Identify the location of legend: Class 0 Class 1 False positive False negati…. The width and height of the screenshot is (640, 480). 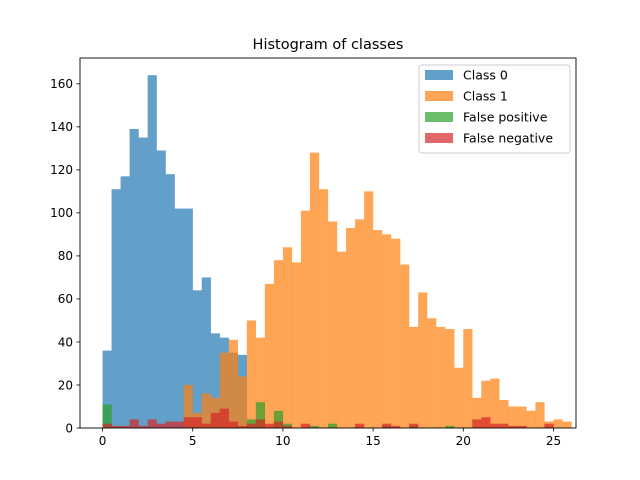
(494, 109).